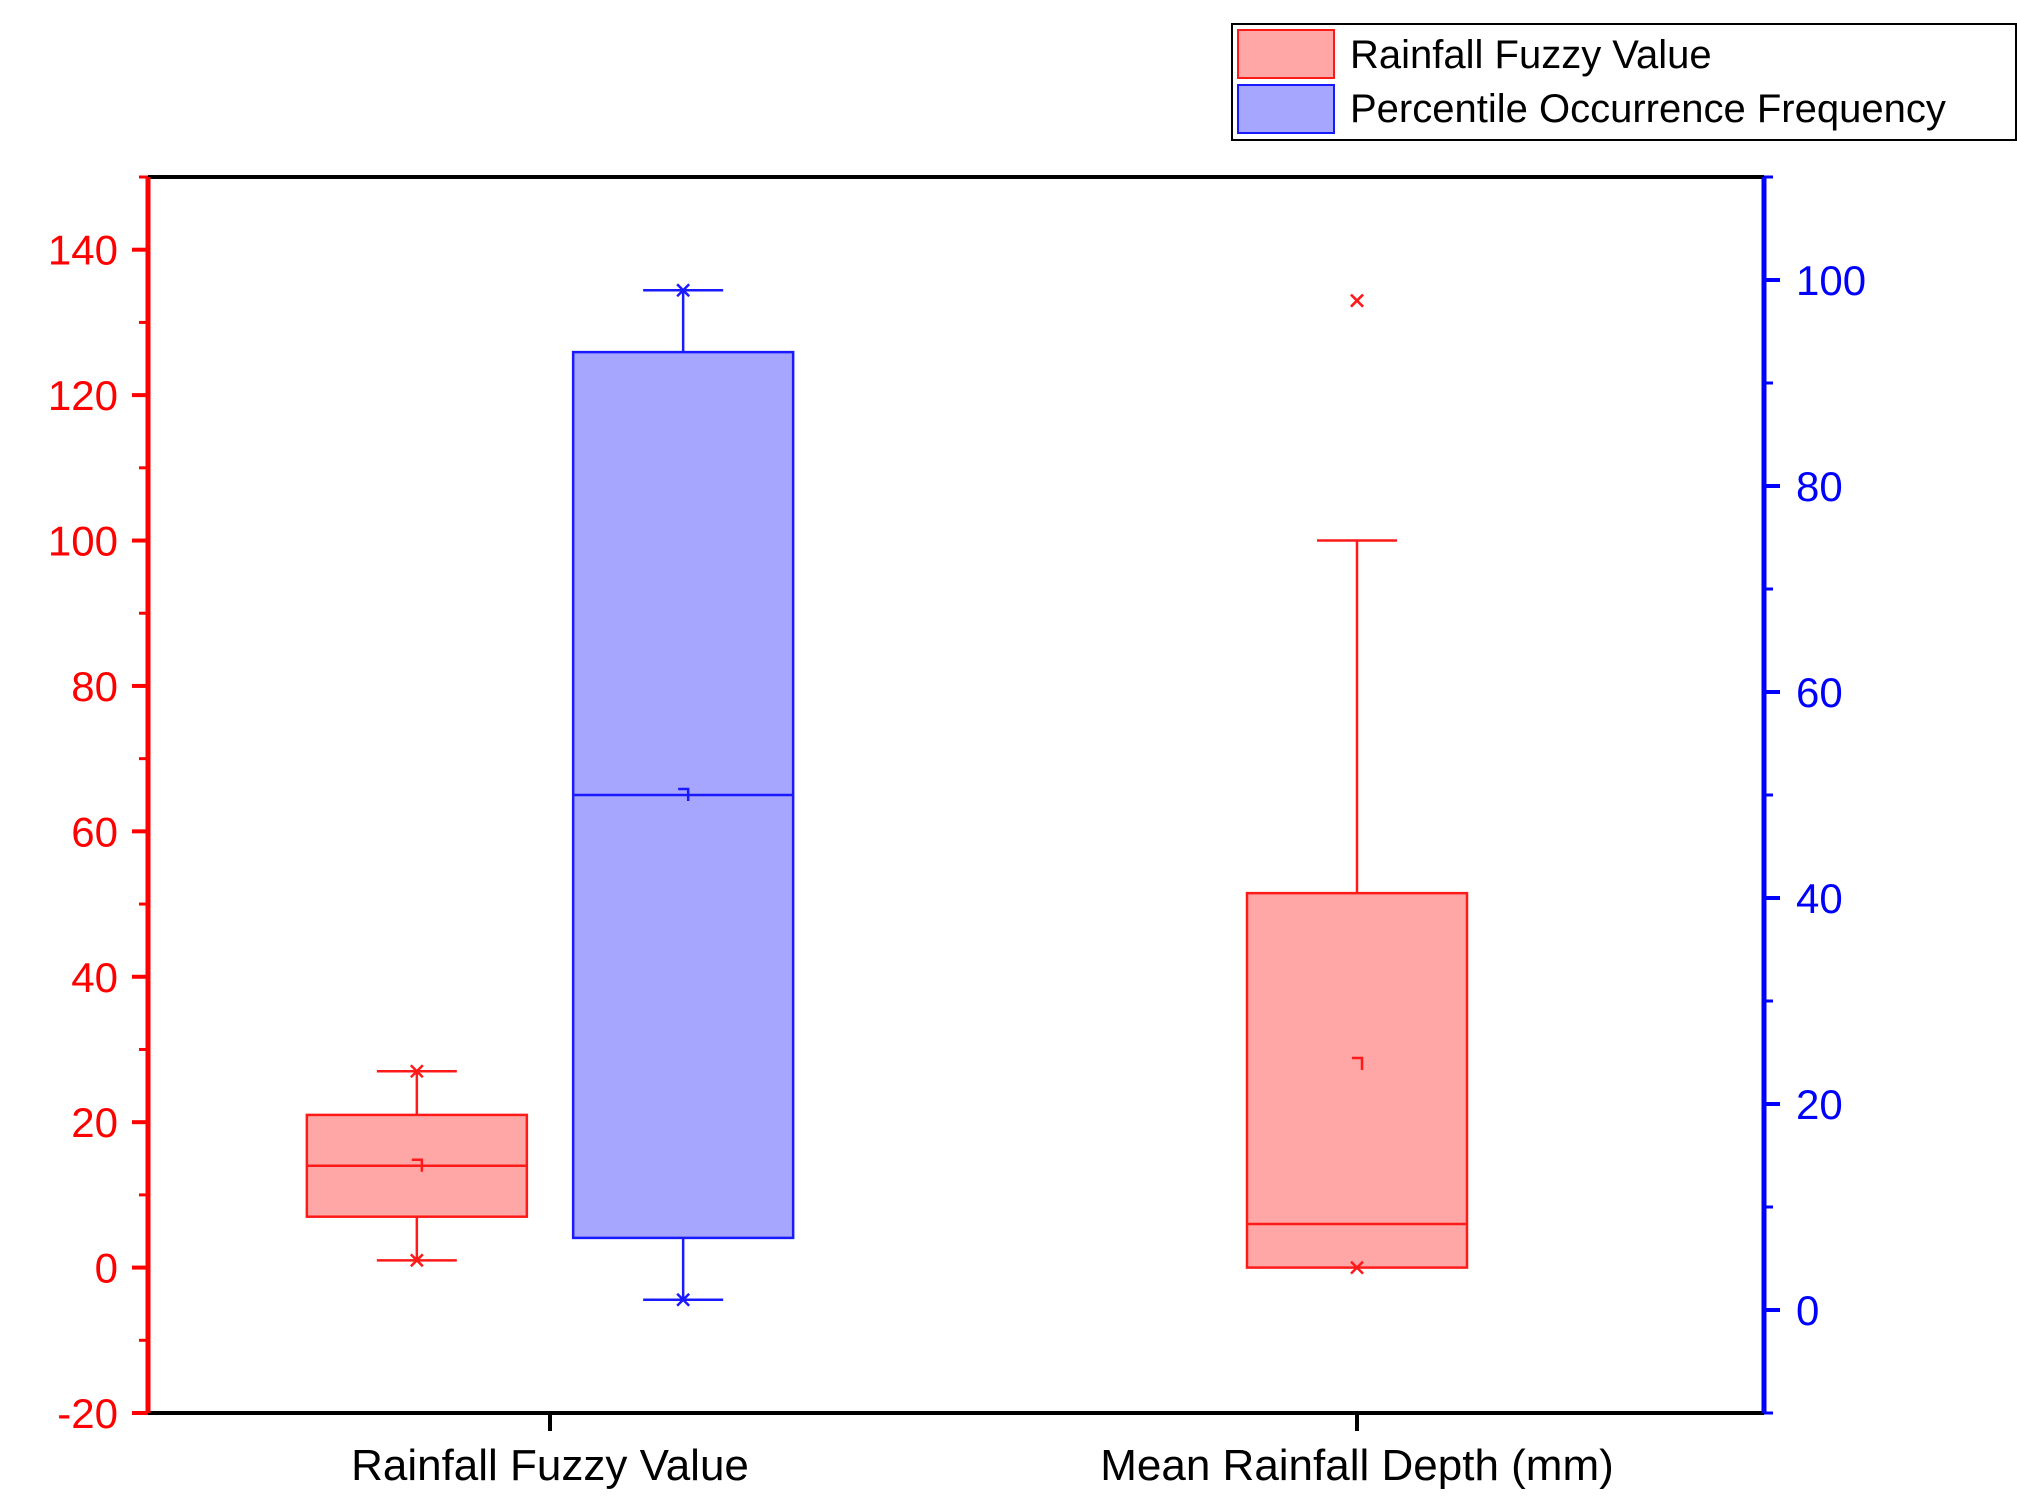 This screenshot has width=2017, height=1509. Describe the element at coordinates (94, 831) in the screenshot. I see `left-tick-label: 60` at that location.